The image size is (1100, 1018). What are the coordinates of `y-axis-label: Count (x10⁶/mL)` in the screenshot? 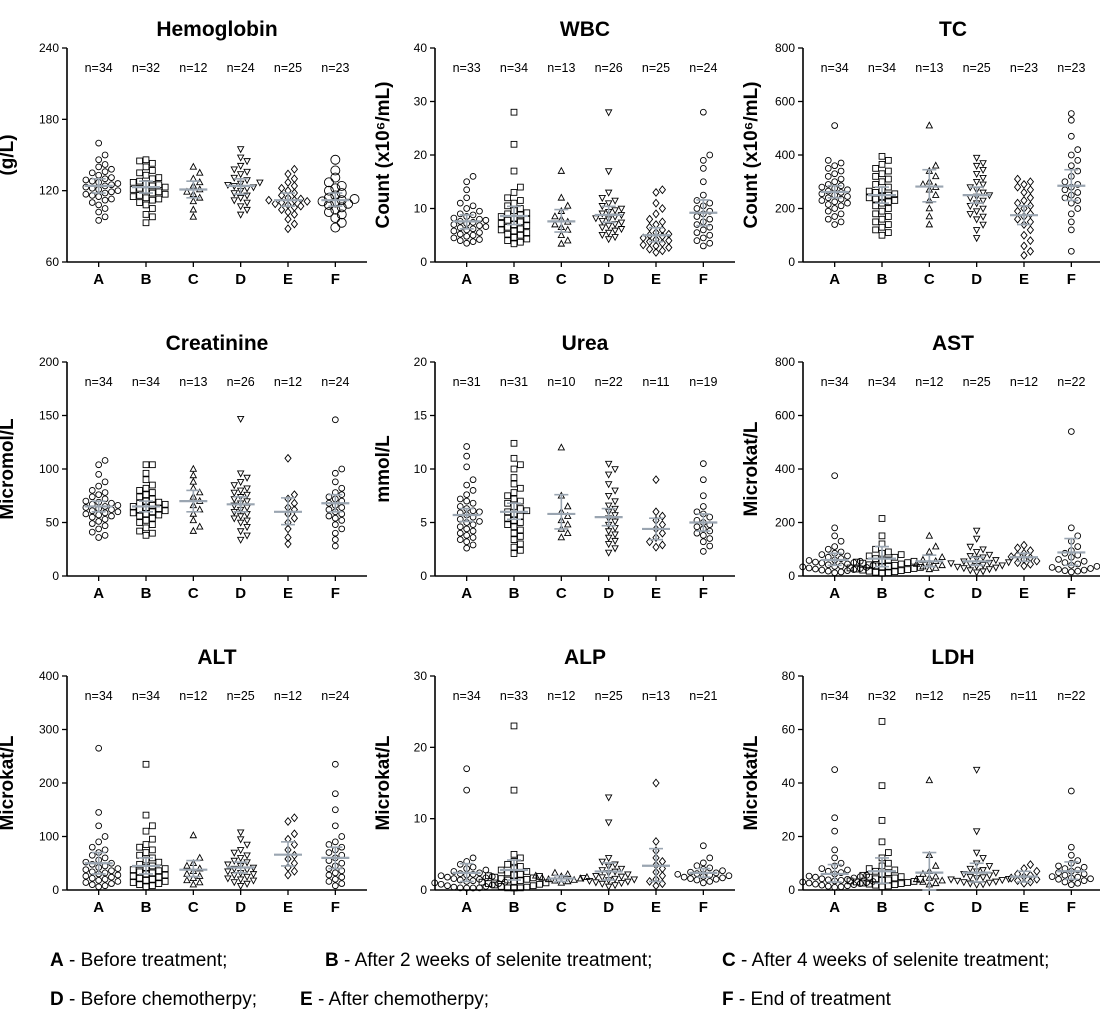 It's located at (751, 154).